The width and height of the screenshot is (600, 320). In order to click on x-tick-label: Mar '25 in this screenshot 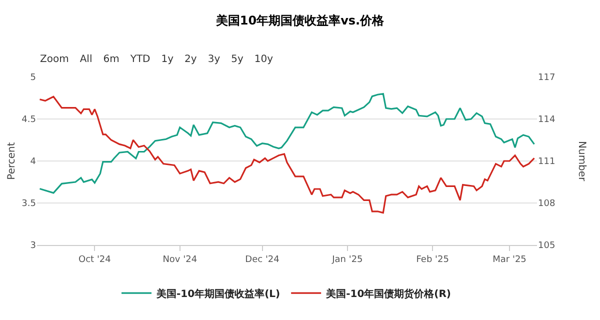, I will do `click(509, 259)`.